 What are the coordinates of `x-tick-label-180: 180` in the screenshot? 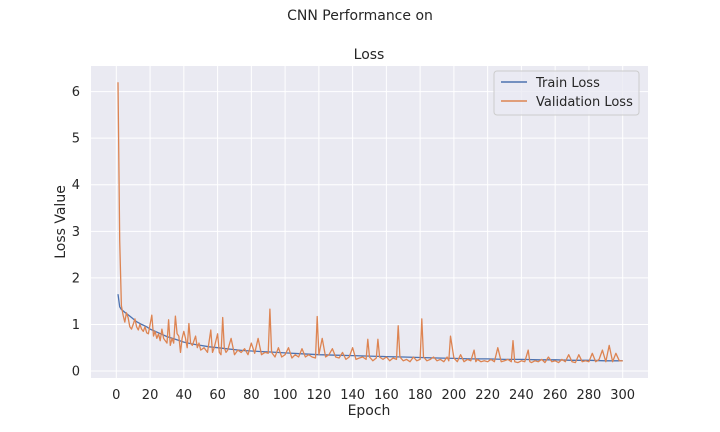 It's located at (420, 395).